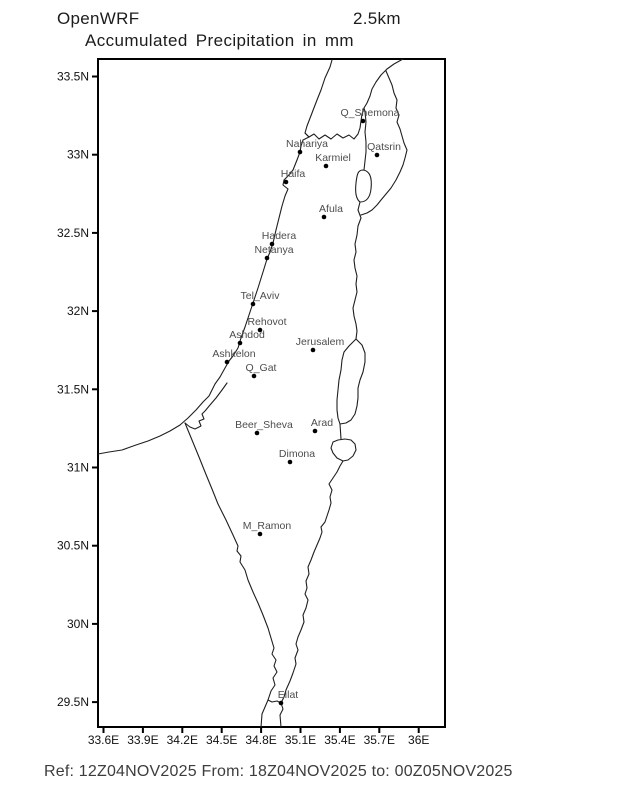 Image resolution: width=618 pixels, height=800 pixels. I want to click on x-tick-label: 33.6E, so click(103, 740).